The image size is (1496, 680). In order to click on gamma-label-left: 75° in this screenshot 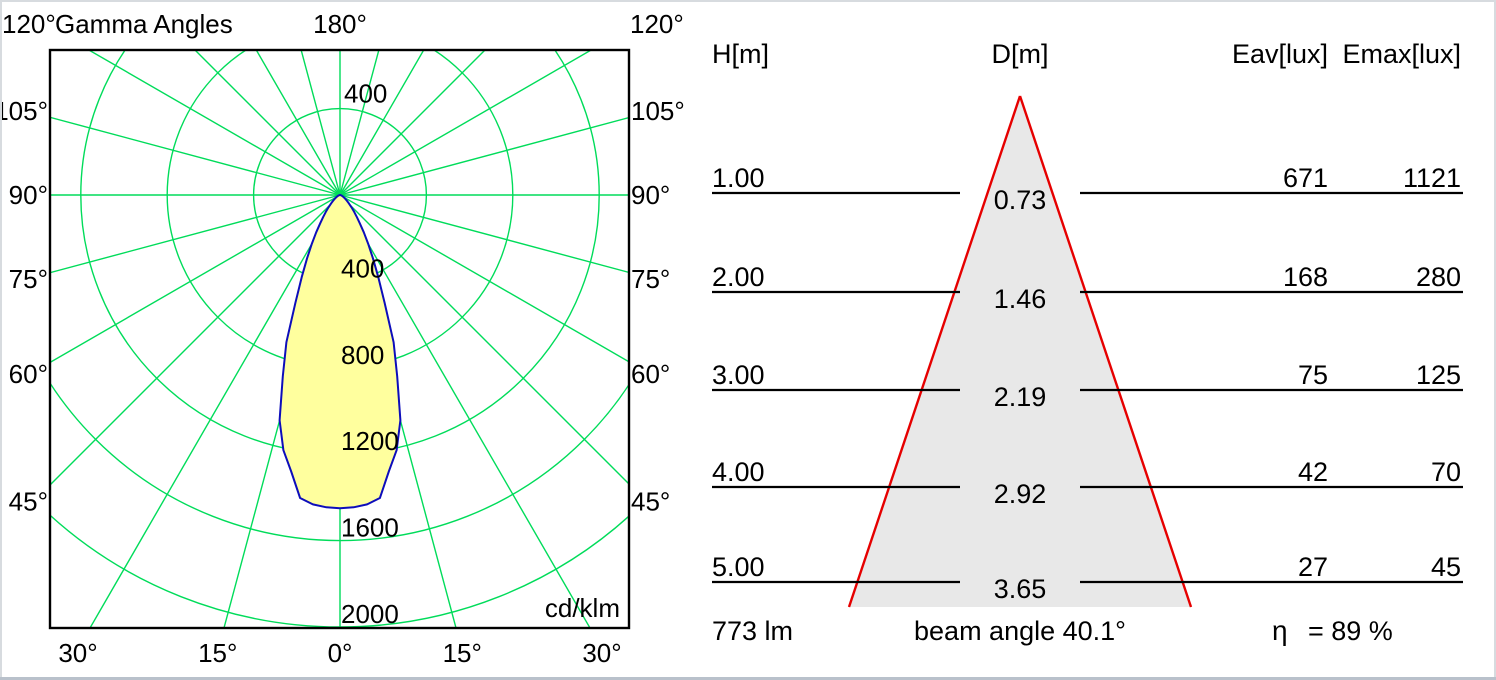, I will do `click(28, 279)`.